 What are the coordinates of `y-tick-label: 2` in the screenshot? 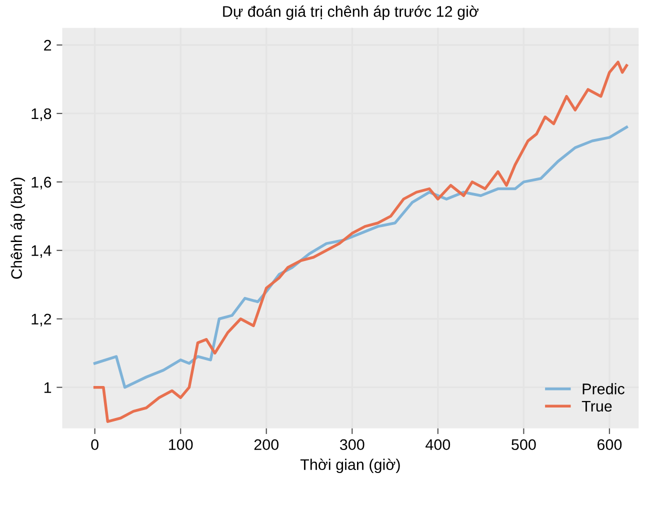 It's located at (48, 45).